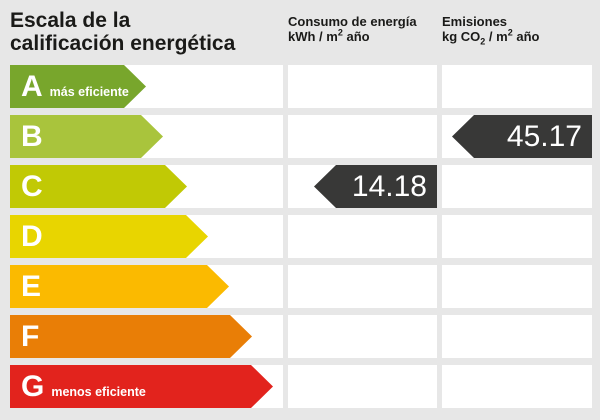  Describe the element at coordinates (362, 136) in the screenshot. I see `consumo-cell-b` at that location.